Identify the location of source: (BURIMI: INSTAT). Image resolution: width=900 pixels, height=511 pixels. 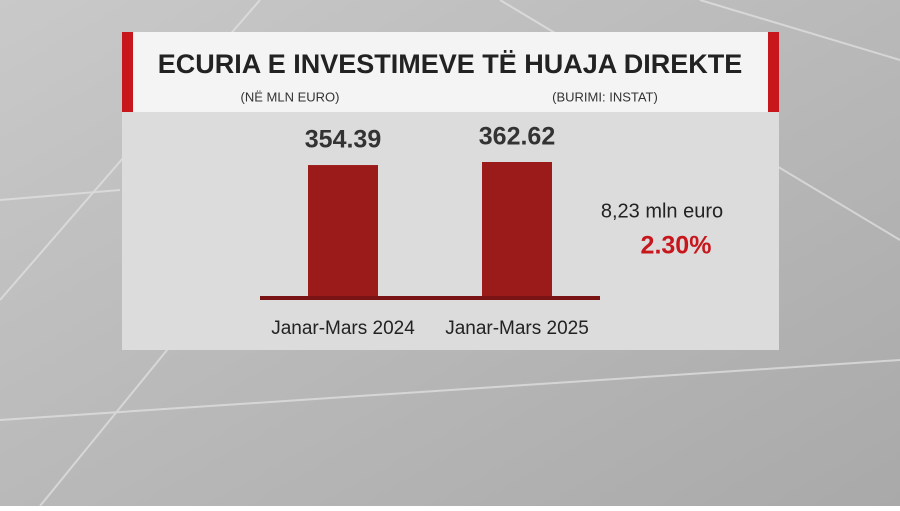
(605, 96).